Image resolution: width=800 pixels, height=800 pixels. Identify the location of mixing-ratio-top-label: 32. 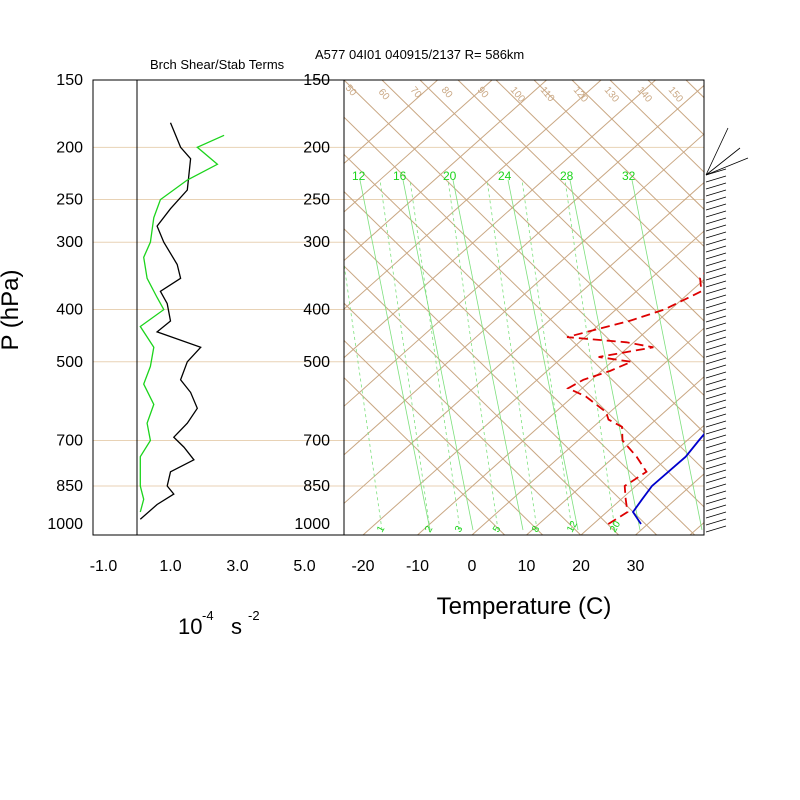
(629, 176).